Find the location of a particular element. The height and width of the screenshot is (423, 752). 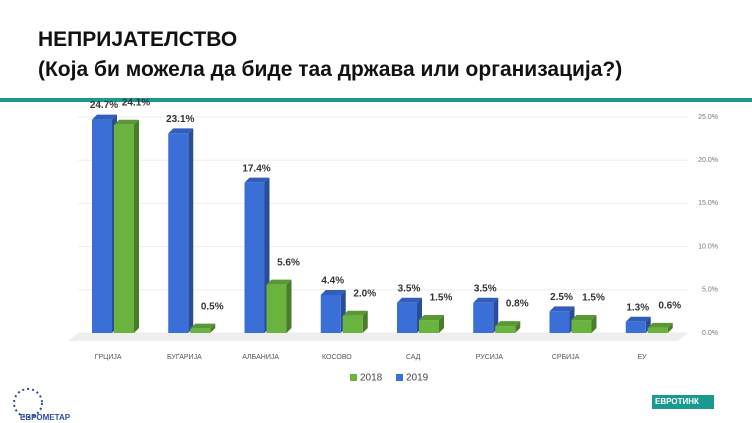

floor is located at coordinates (378, 337).